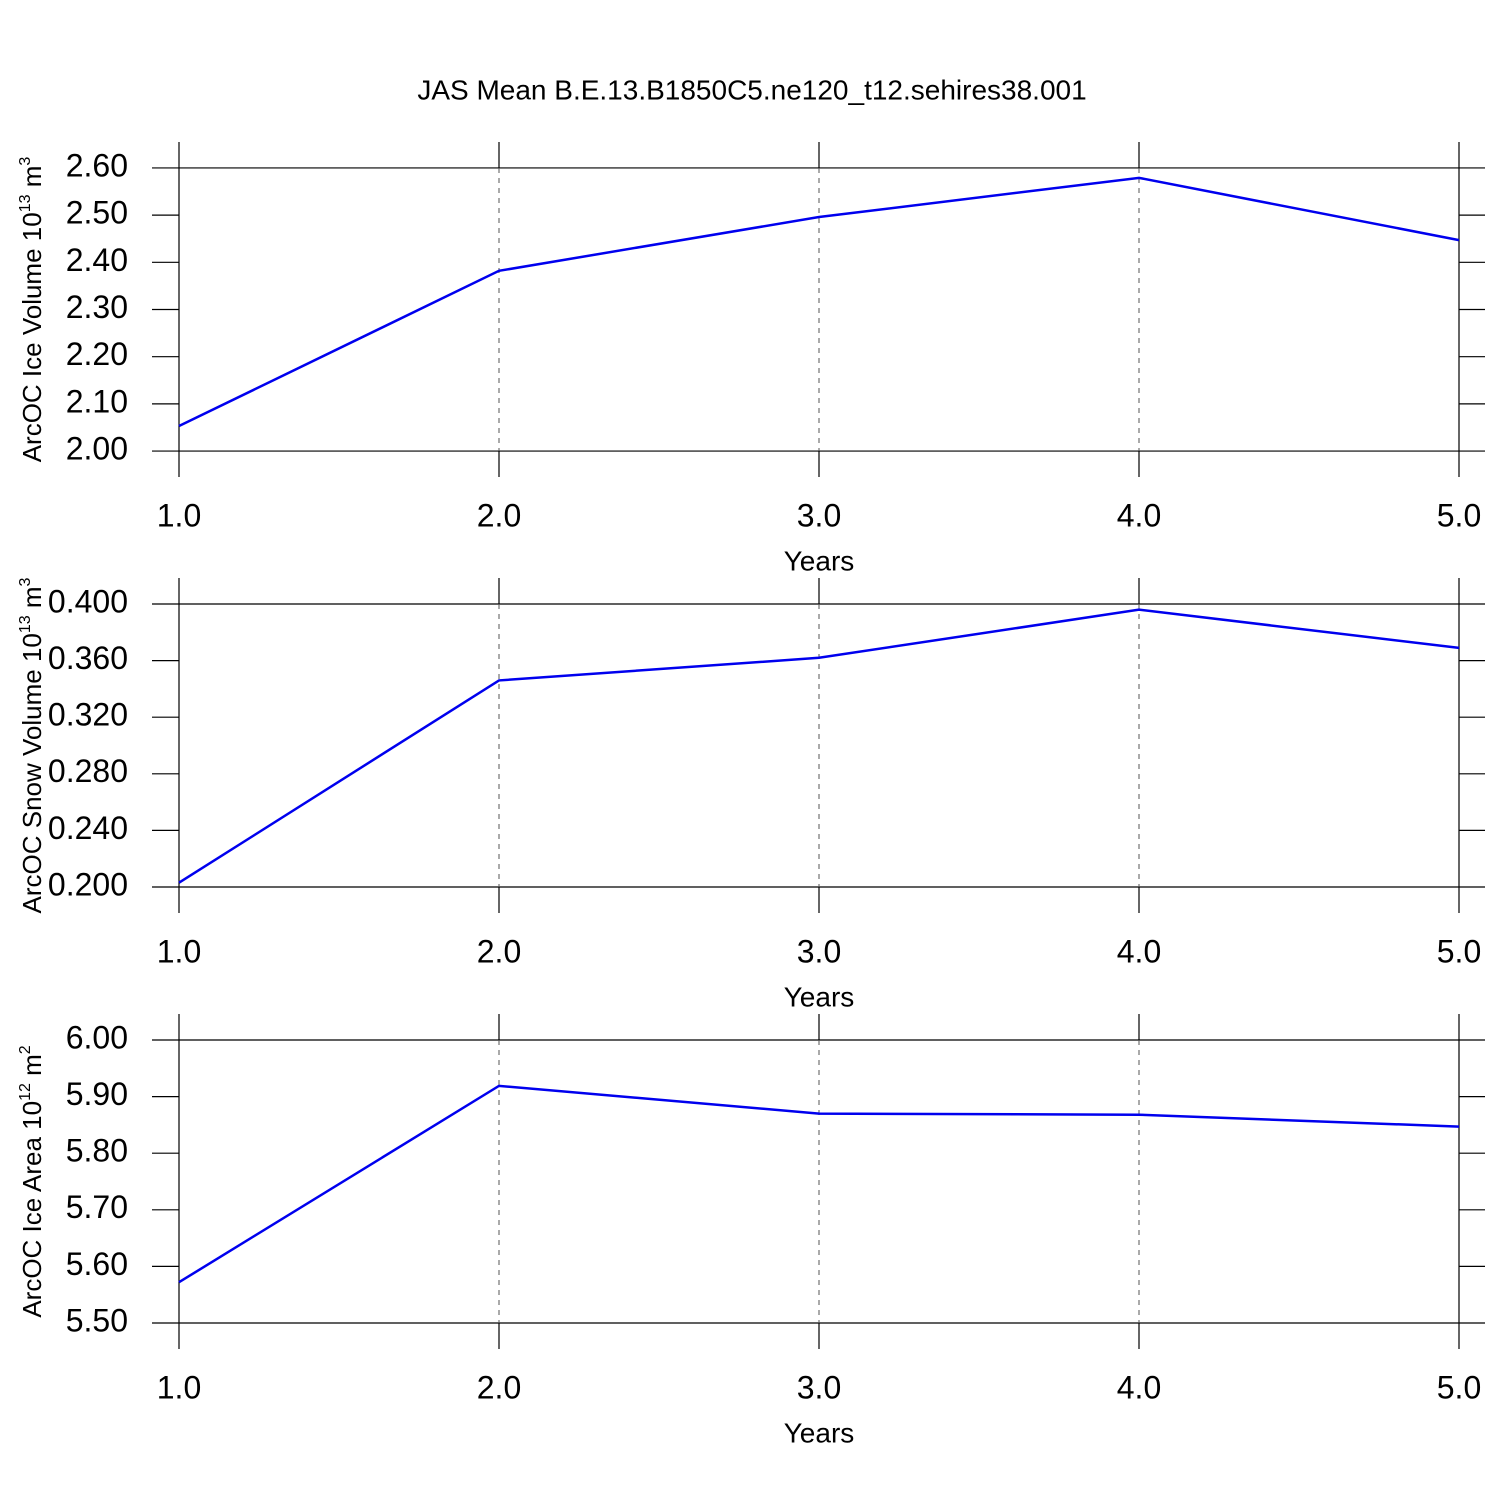  What do you see at coordinates (32, 337) in the screenshot?
I see `y-axis-title-part: ArcOC Ice Volume 10` at bounding box center [32, 337].